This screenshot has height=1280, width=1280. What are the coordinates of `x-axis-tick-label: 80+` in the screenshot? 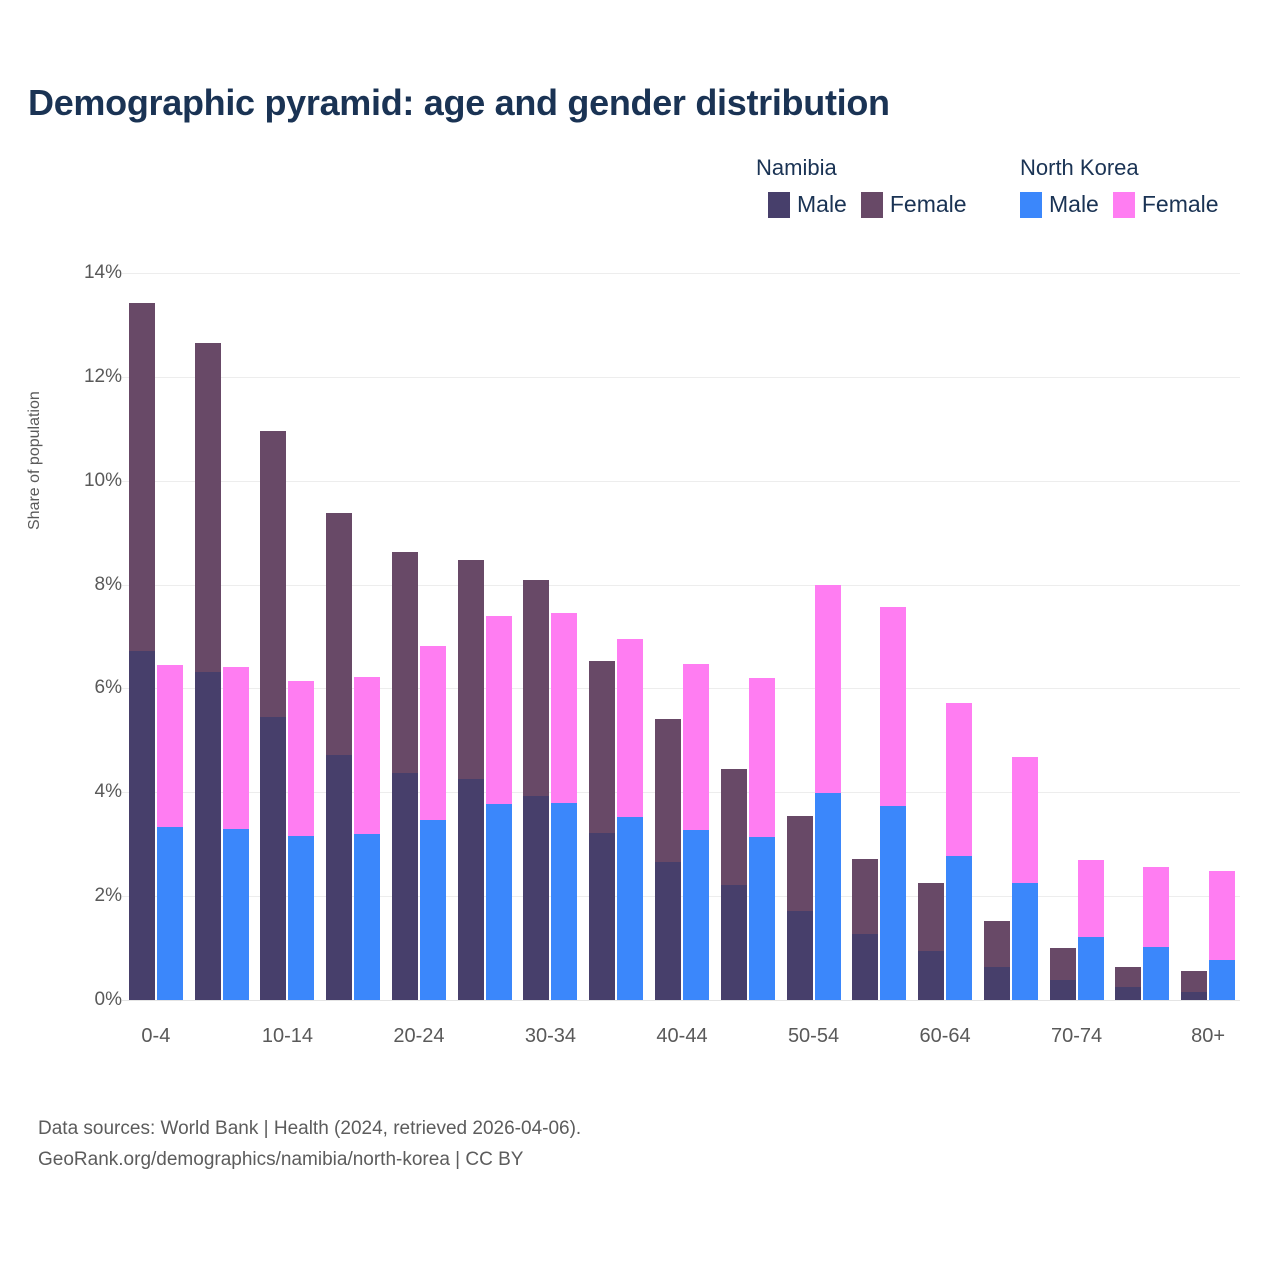 It's located at (1208, 1036).